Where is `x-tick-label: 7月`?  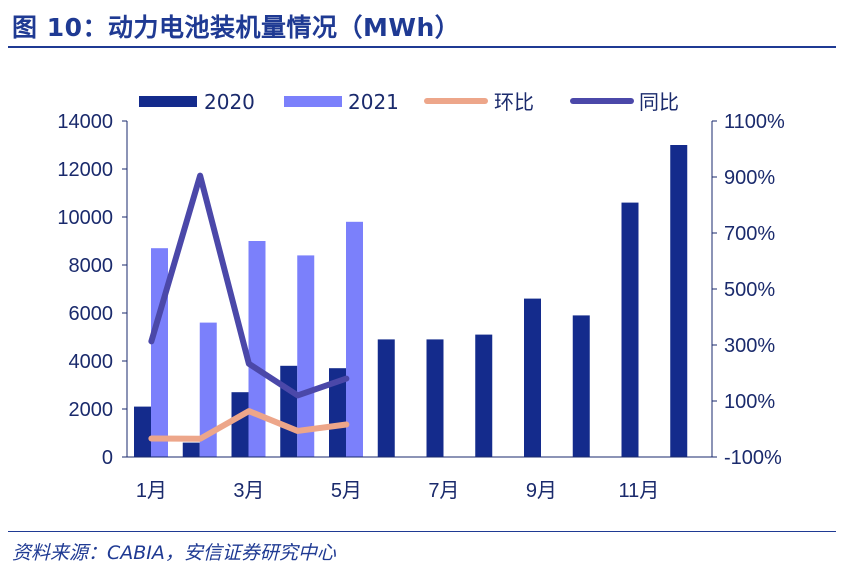
x-tick-label: 7月 is located at coordinates (443, 491).